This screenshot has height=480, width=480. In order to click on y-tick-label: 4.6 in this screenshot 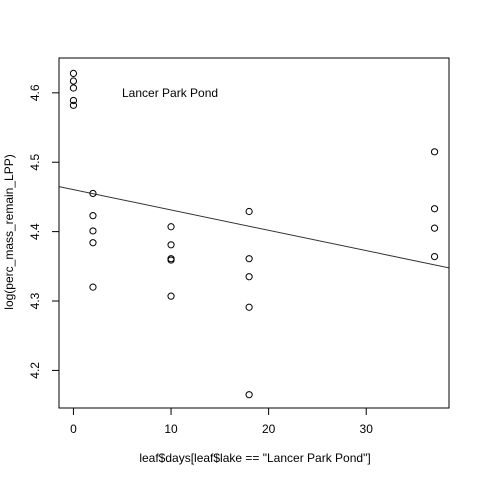, I will do `click(35, 92)`.